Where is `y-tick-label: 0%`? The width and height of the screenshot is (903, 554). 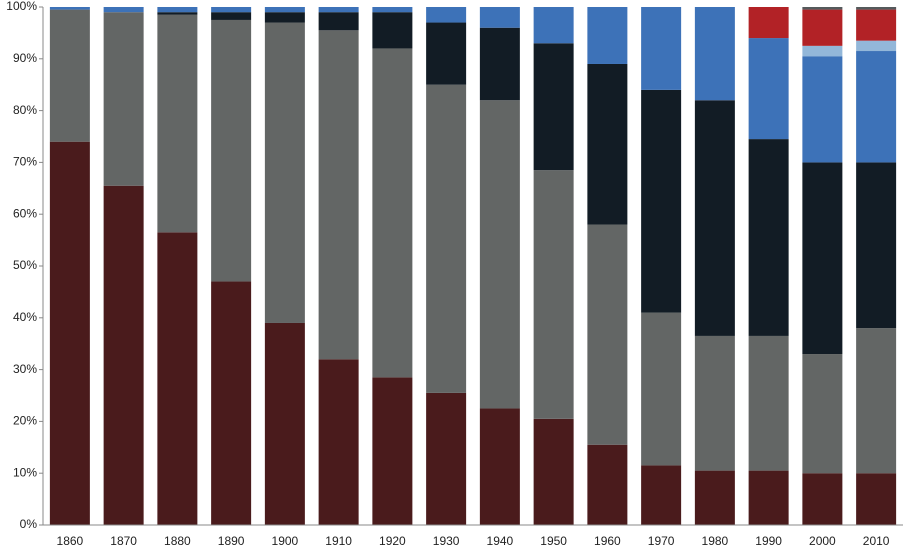
y-tick-label: 0% is located at coordinates (29, 524).